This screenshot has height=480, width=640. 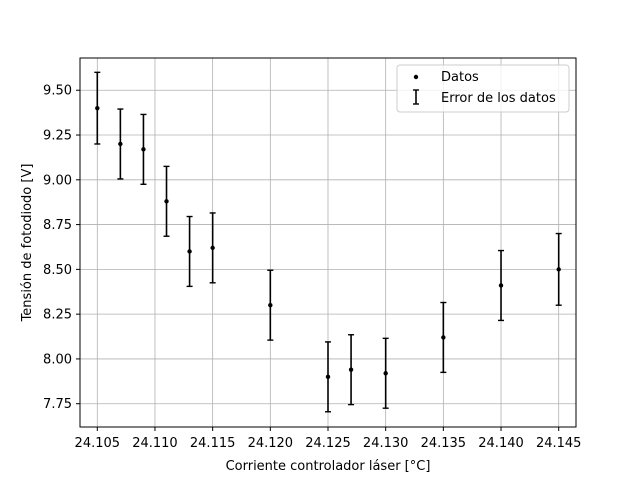 I want to click on y-tick-label: 8.00, so click(x=57, y=359).